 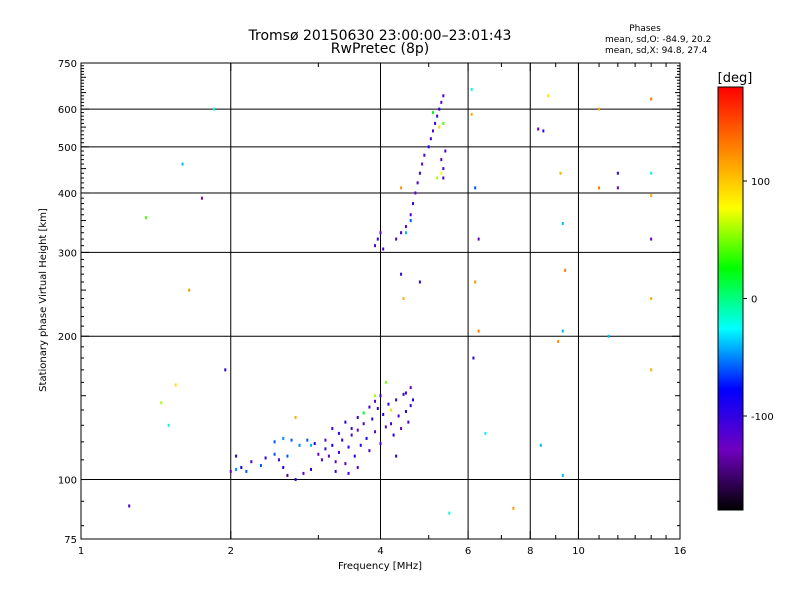 What do you see at coordinates (70, 540) in the screenshot?
I see `y-tick-label: 75` at bounding box center [70, 540].